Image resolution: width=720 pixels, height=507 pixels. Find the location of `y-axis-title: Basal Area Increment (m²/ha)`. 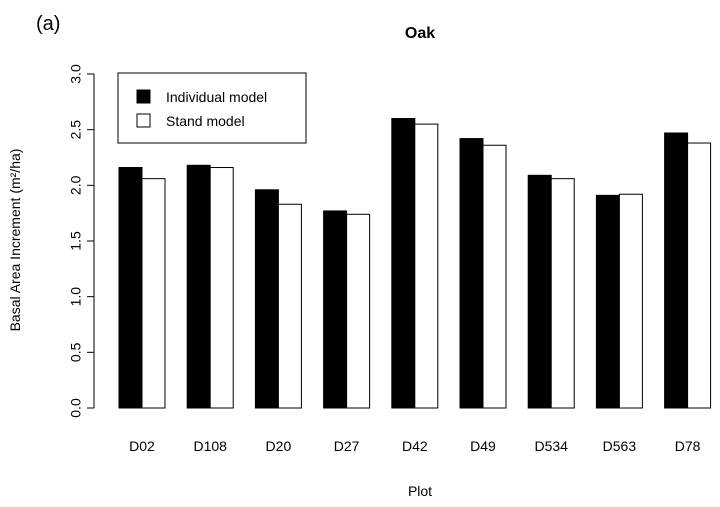

y-axis-title: Basal Area Increment (m²/ha) is located at coordinates (15, 240).